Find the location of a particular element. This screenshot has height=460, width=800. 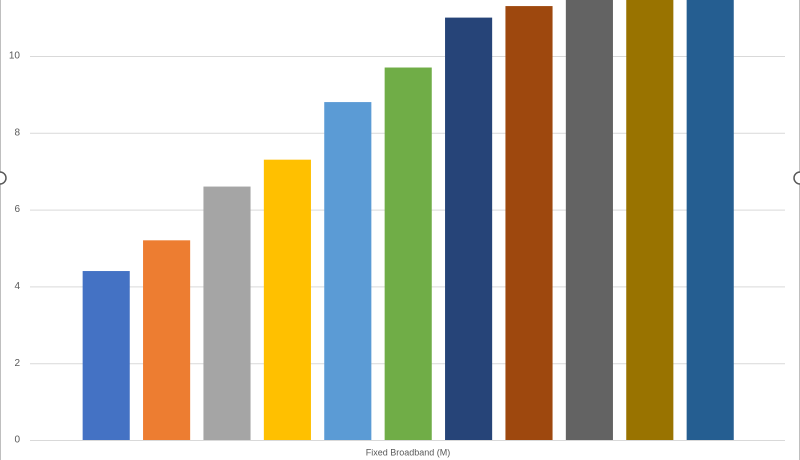

y-tick-label: 10 is located at coordinates (15, 56).